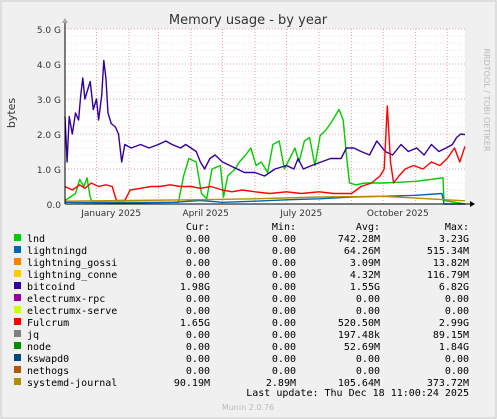 This screenshot has height=419, width=497. What do you see at coordinates (365, 287) in the screenshot?
I see `legend-value: 1.55G` at bounding box center [365, 287].